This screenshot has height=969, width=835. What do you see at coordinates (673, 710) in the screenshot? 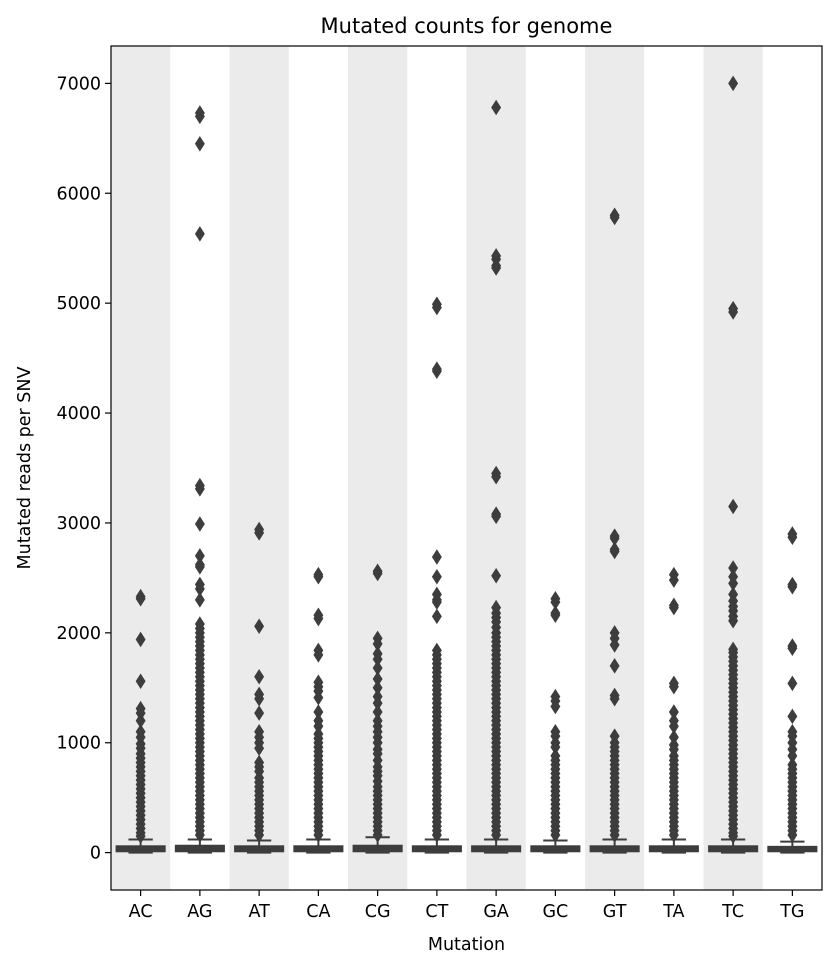
I see `box-group-ta` at bounding box center [673, 710].